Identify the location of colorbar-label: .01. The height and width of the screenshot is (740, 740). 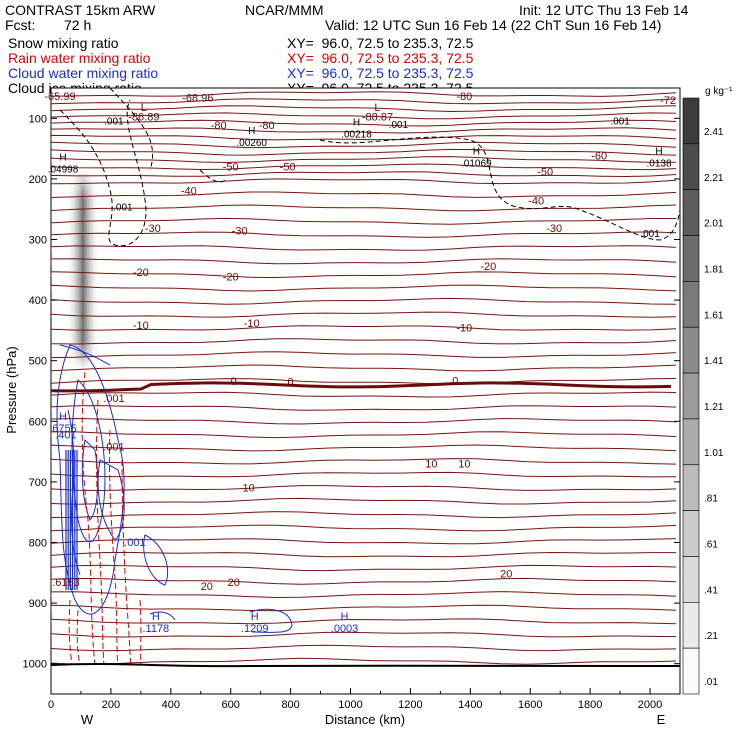
(711, 682).